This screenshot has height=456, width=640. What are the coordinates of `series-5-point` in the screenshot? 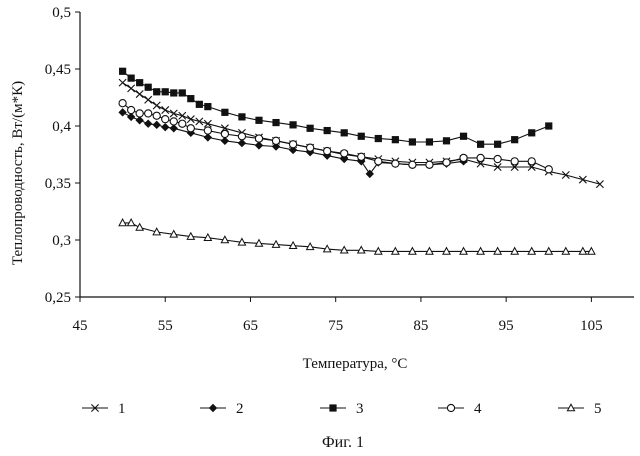 It's located at (139, 227).